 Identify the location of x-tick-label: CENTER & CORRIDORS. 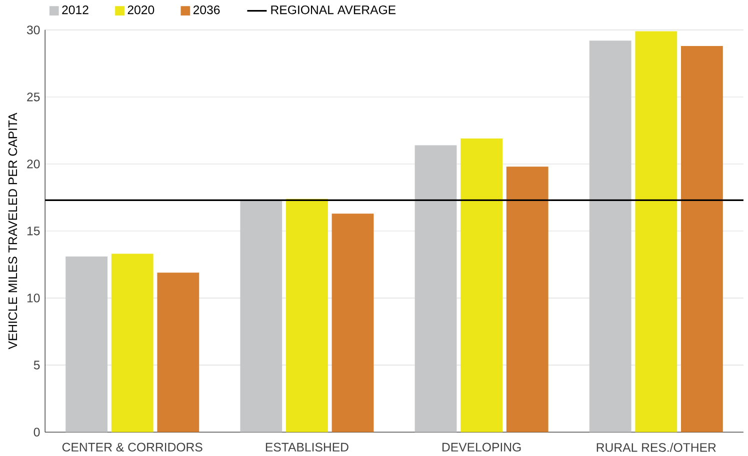
(132, 447).